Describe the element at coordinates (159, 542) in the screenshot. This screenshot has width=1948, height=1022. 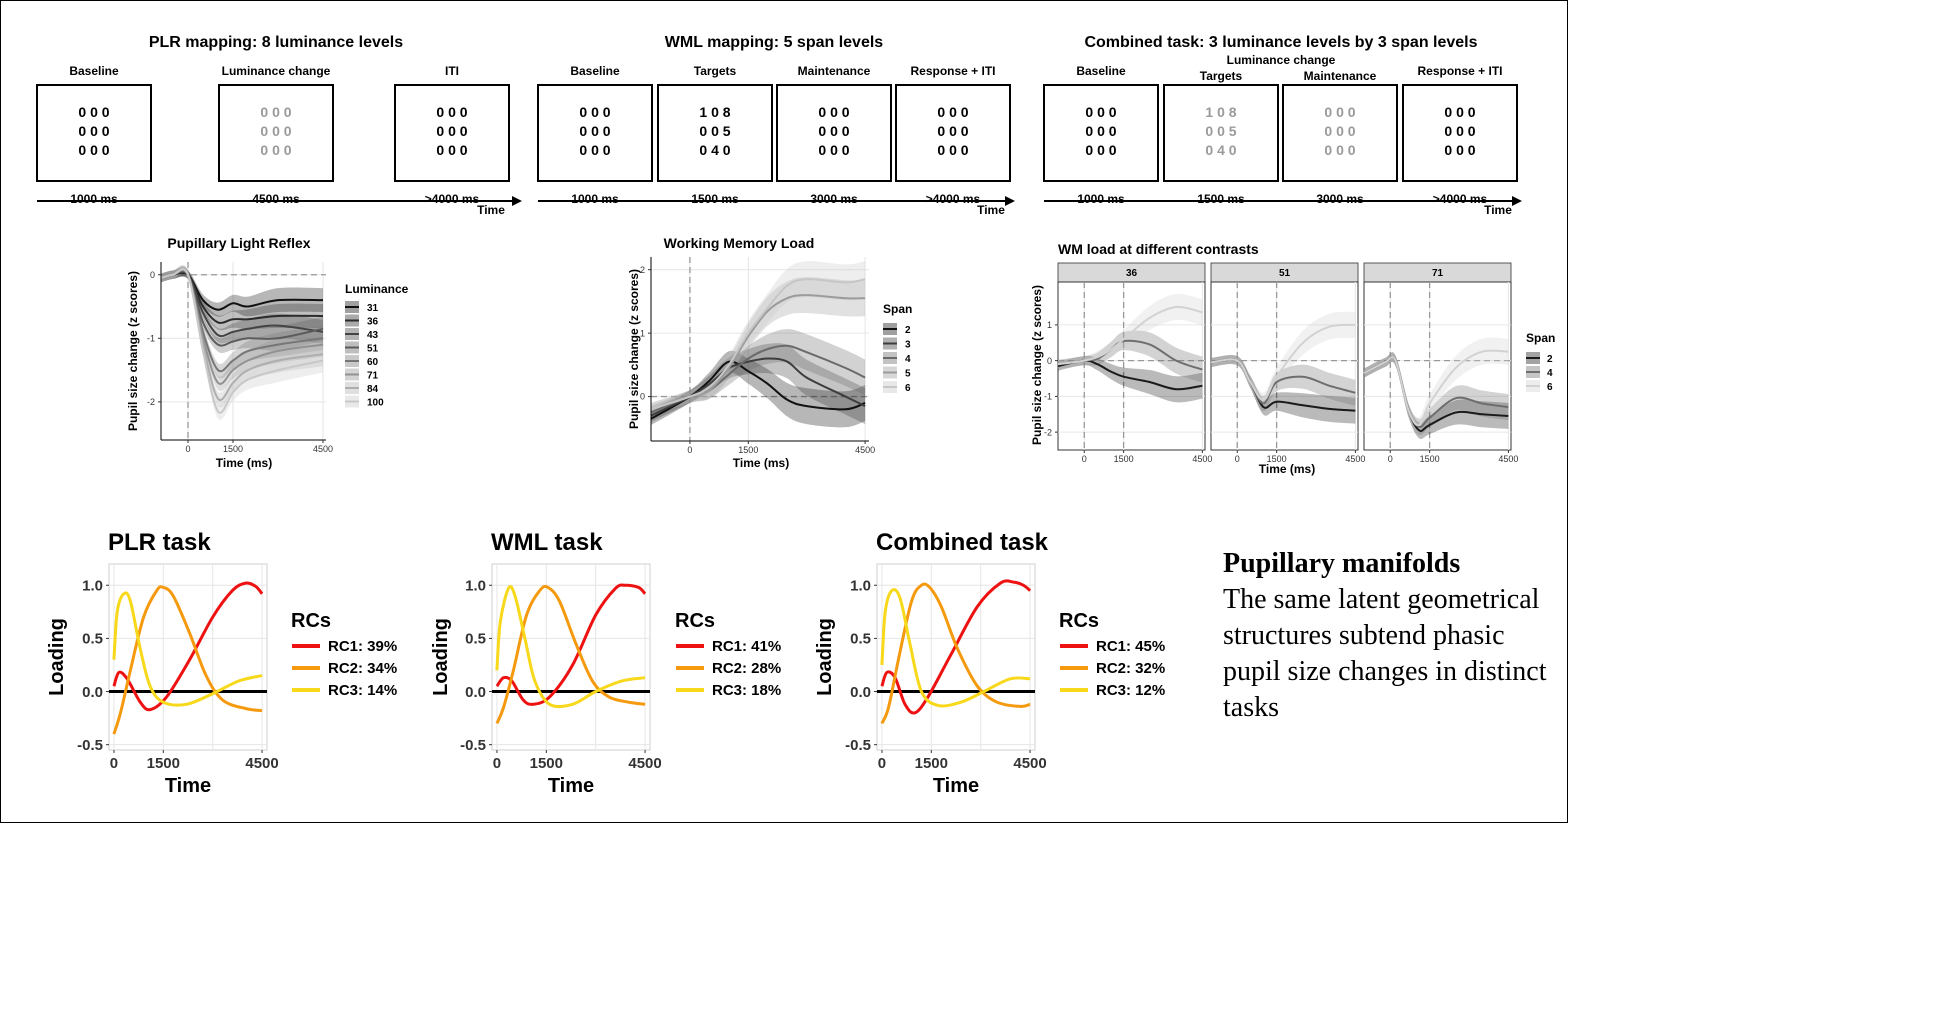
I see `chart-title: PLR task` at that location.